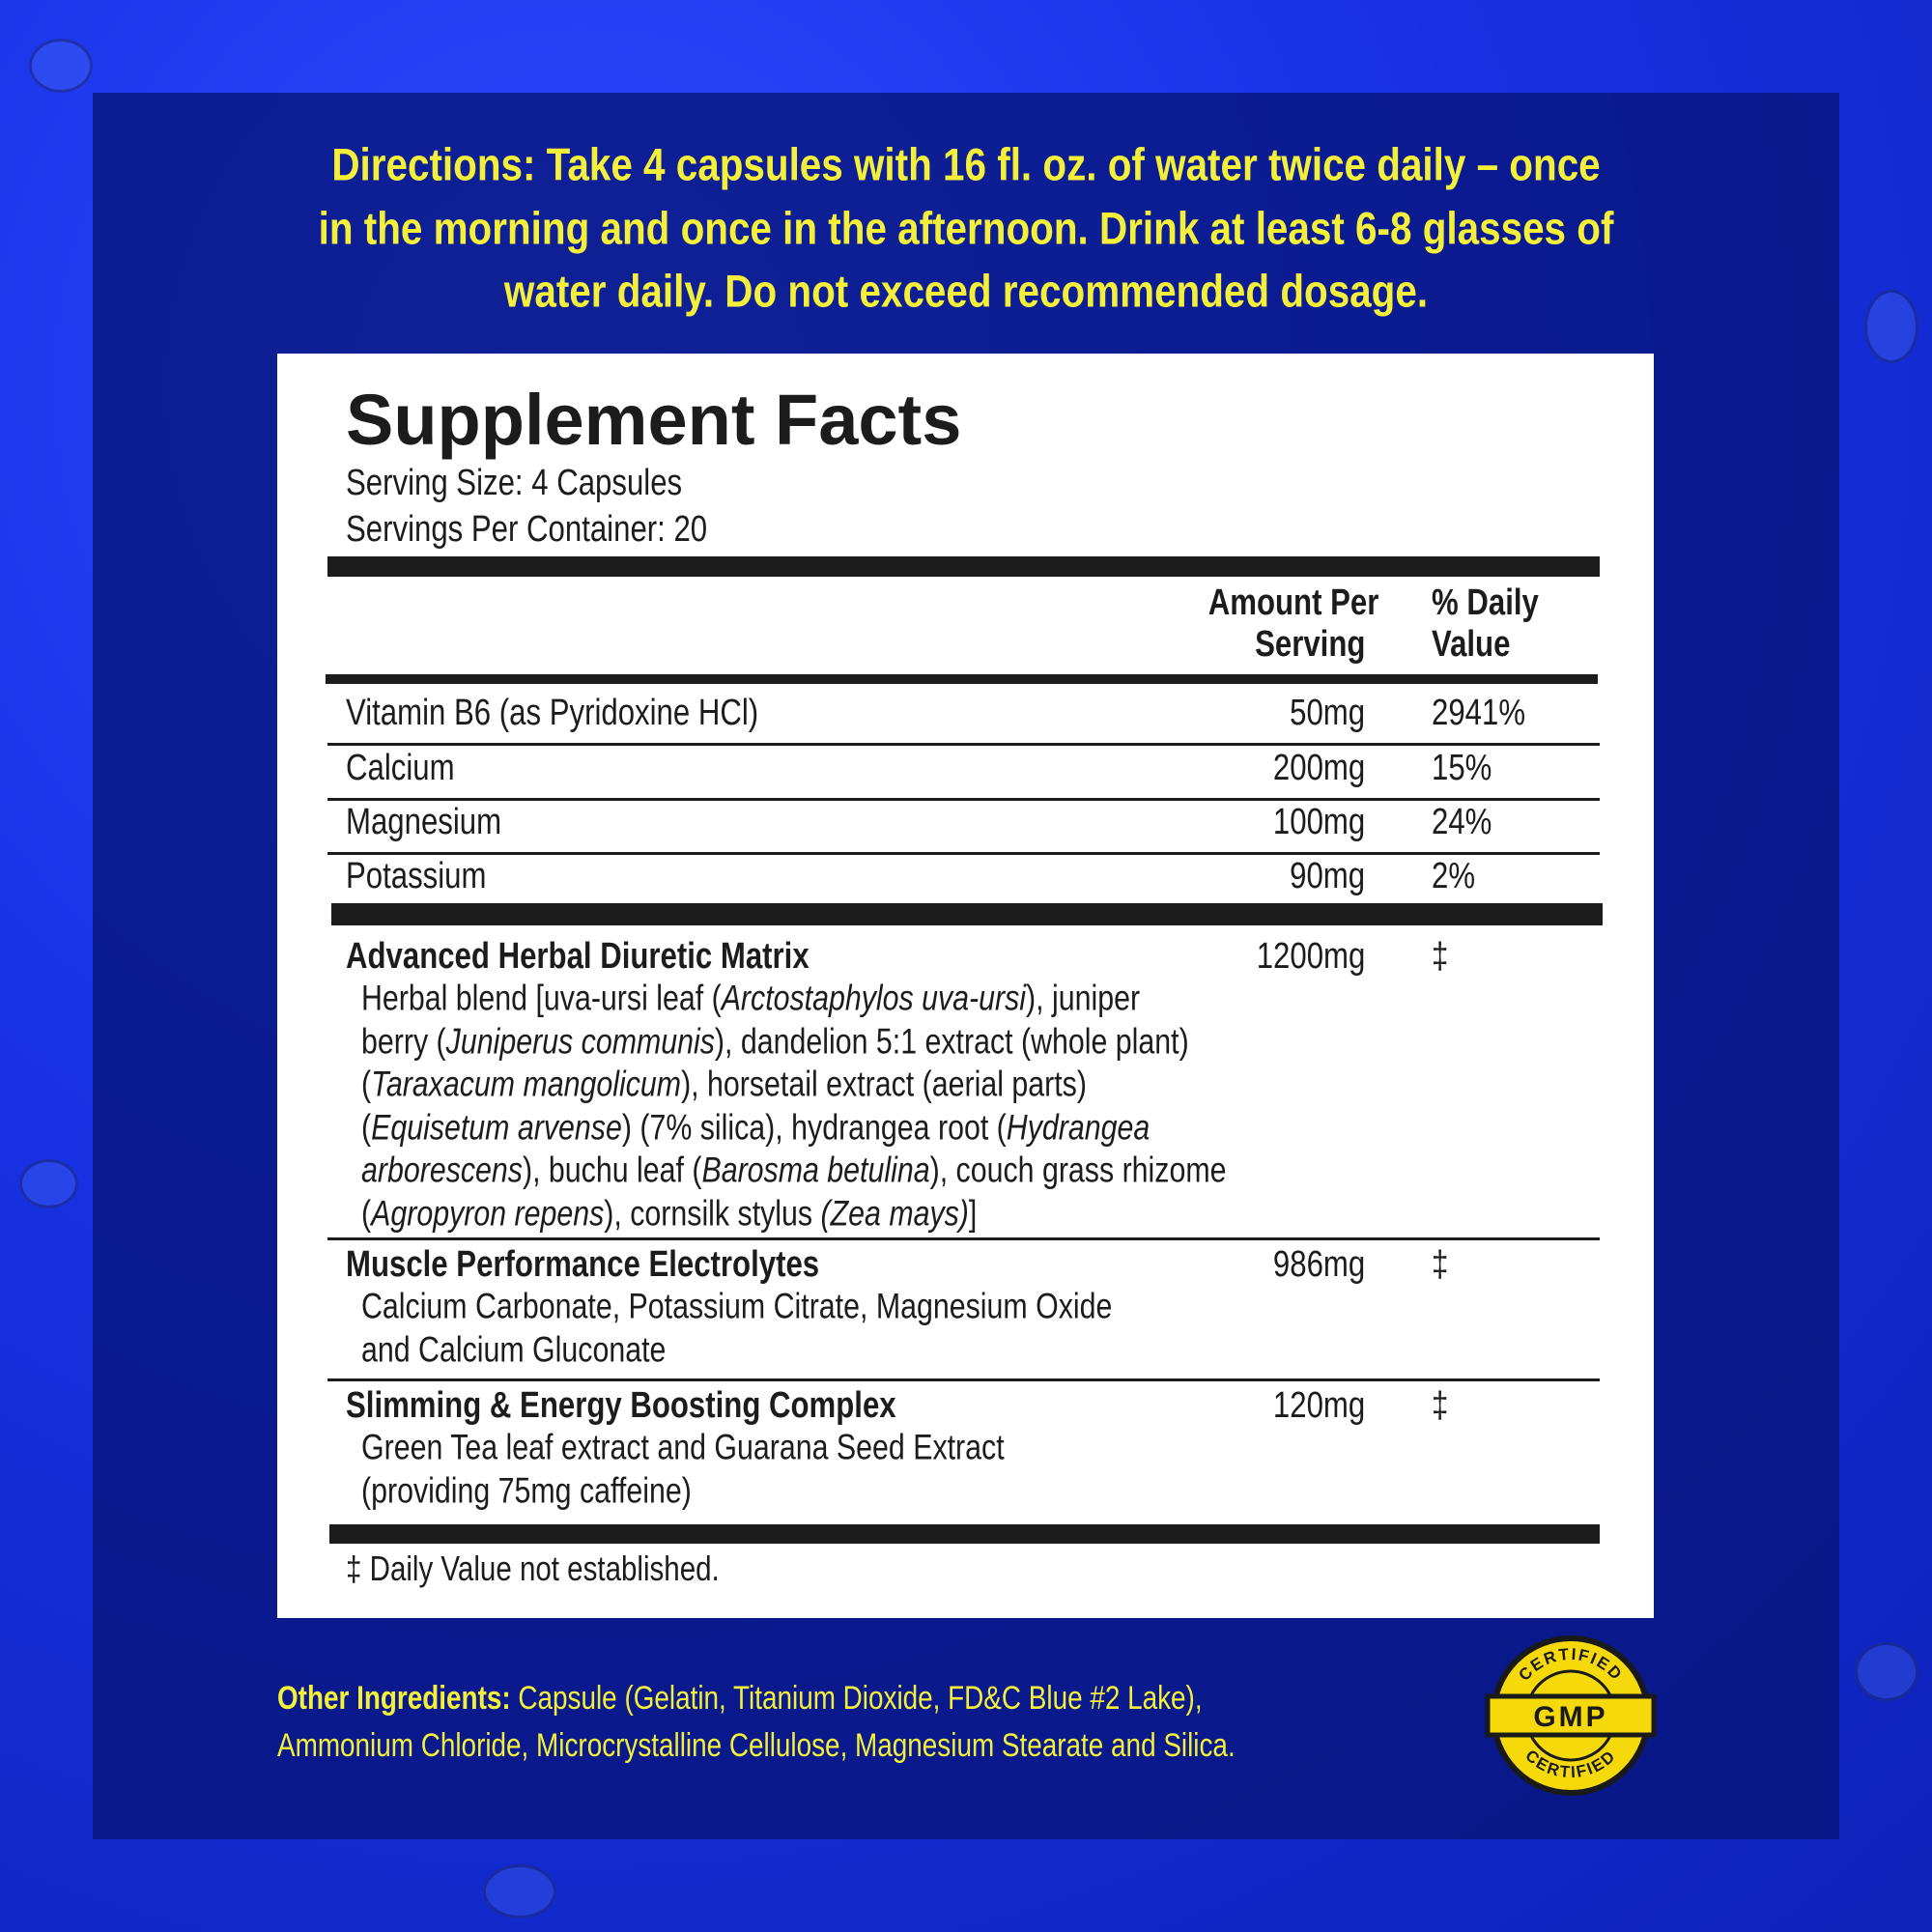 The image size is (1932, 1932). What do you see at coordinates (424, 822) in the screenshot?
I see `nutrient-name: Magnesium` at bounding box center [424, 822].